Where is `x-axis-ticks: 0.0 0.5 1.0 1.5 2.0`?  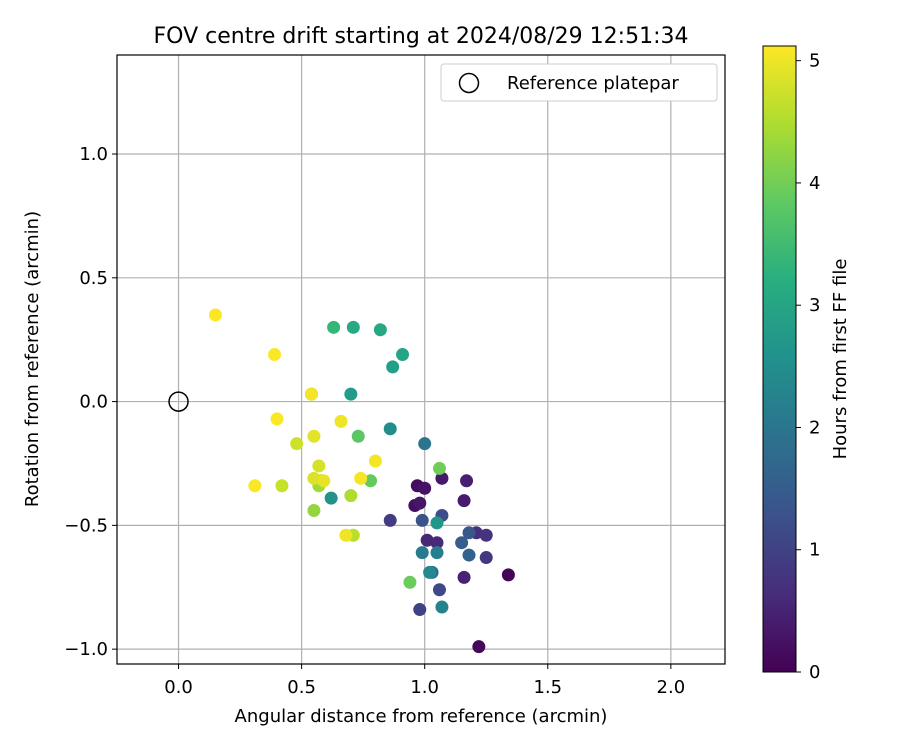
x-axis-ticks: 0.0 0.5 1.0 1.5 2.0 is located at coordinates (424, 681).